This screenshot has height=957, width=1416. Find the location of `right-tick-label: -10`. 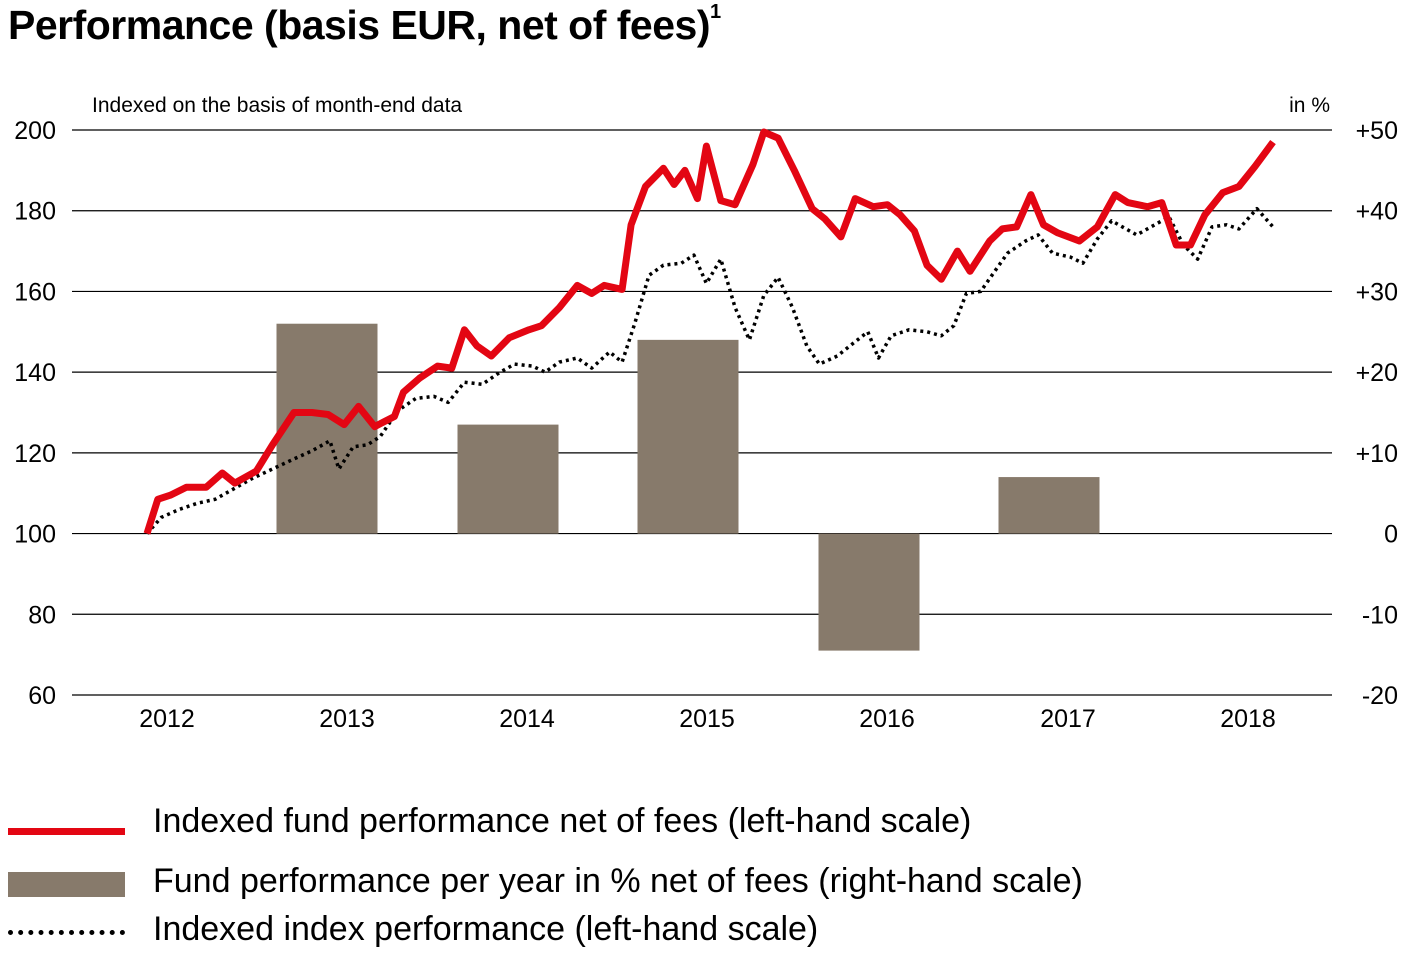

right-tick-label: -10 is located at coordinates (1380, 615).